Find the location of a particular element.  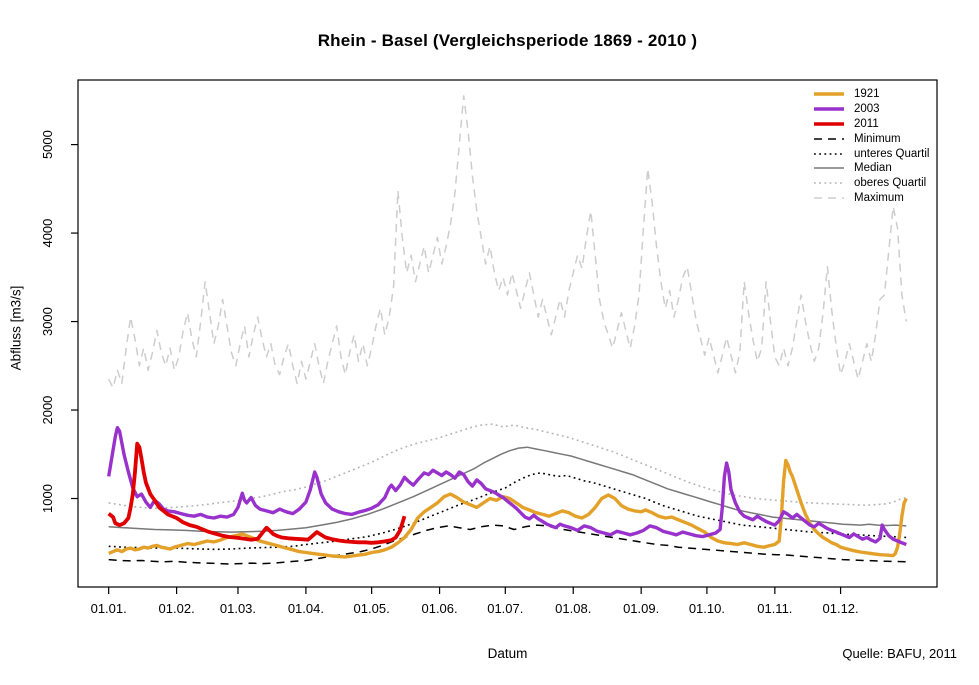

legend-item-2011: 2011 is located at coordinates (871, 124).